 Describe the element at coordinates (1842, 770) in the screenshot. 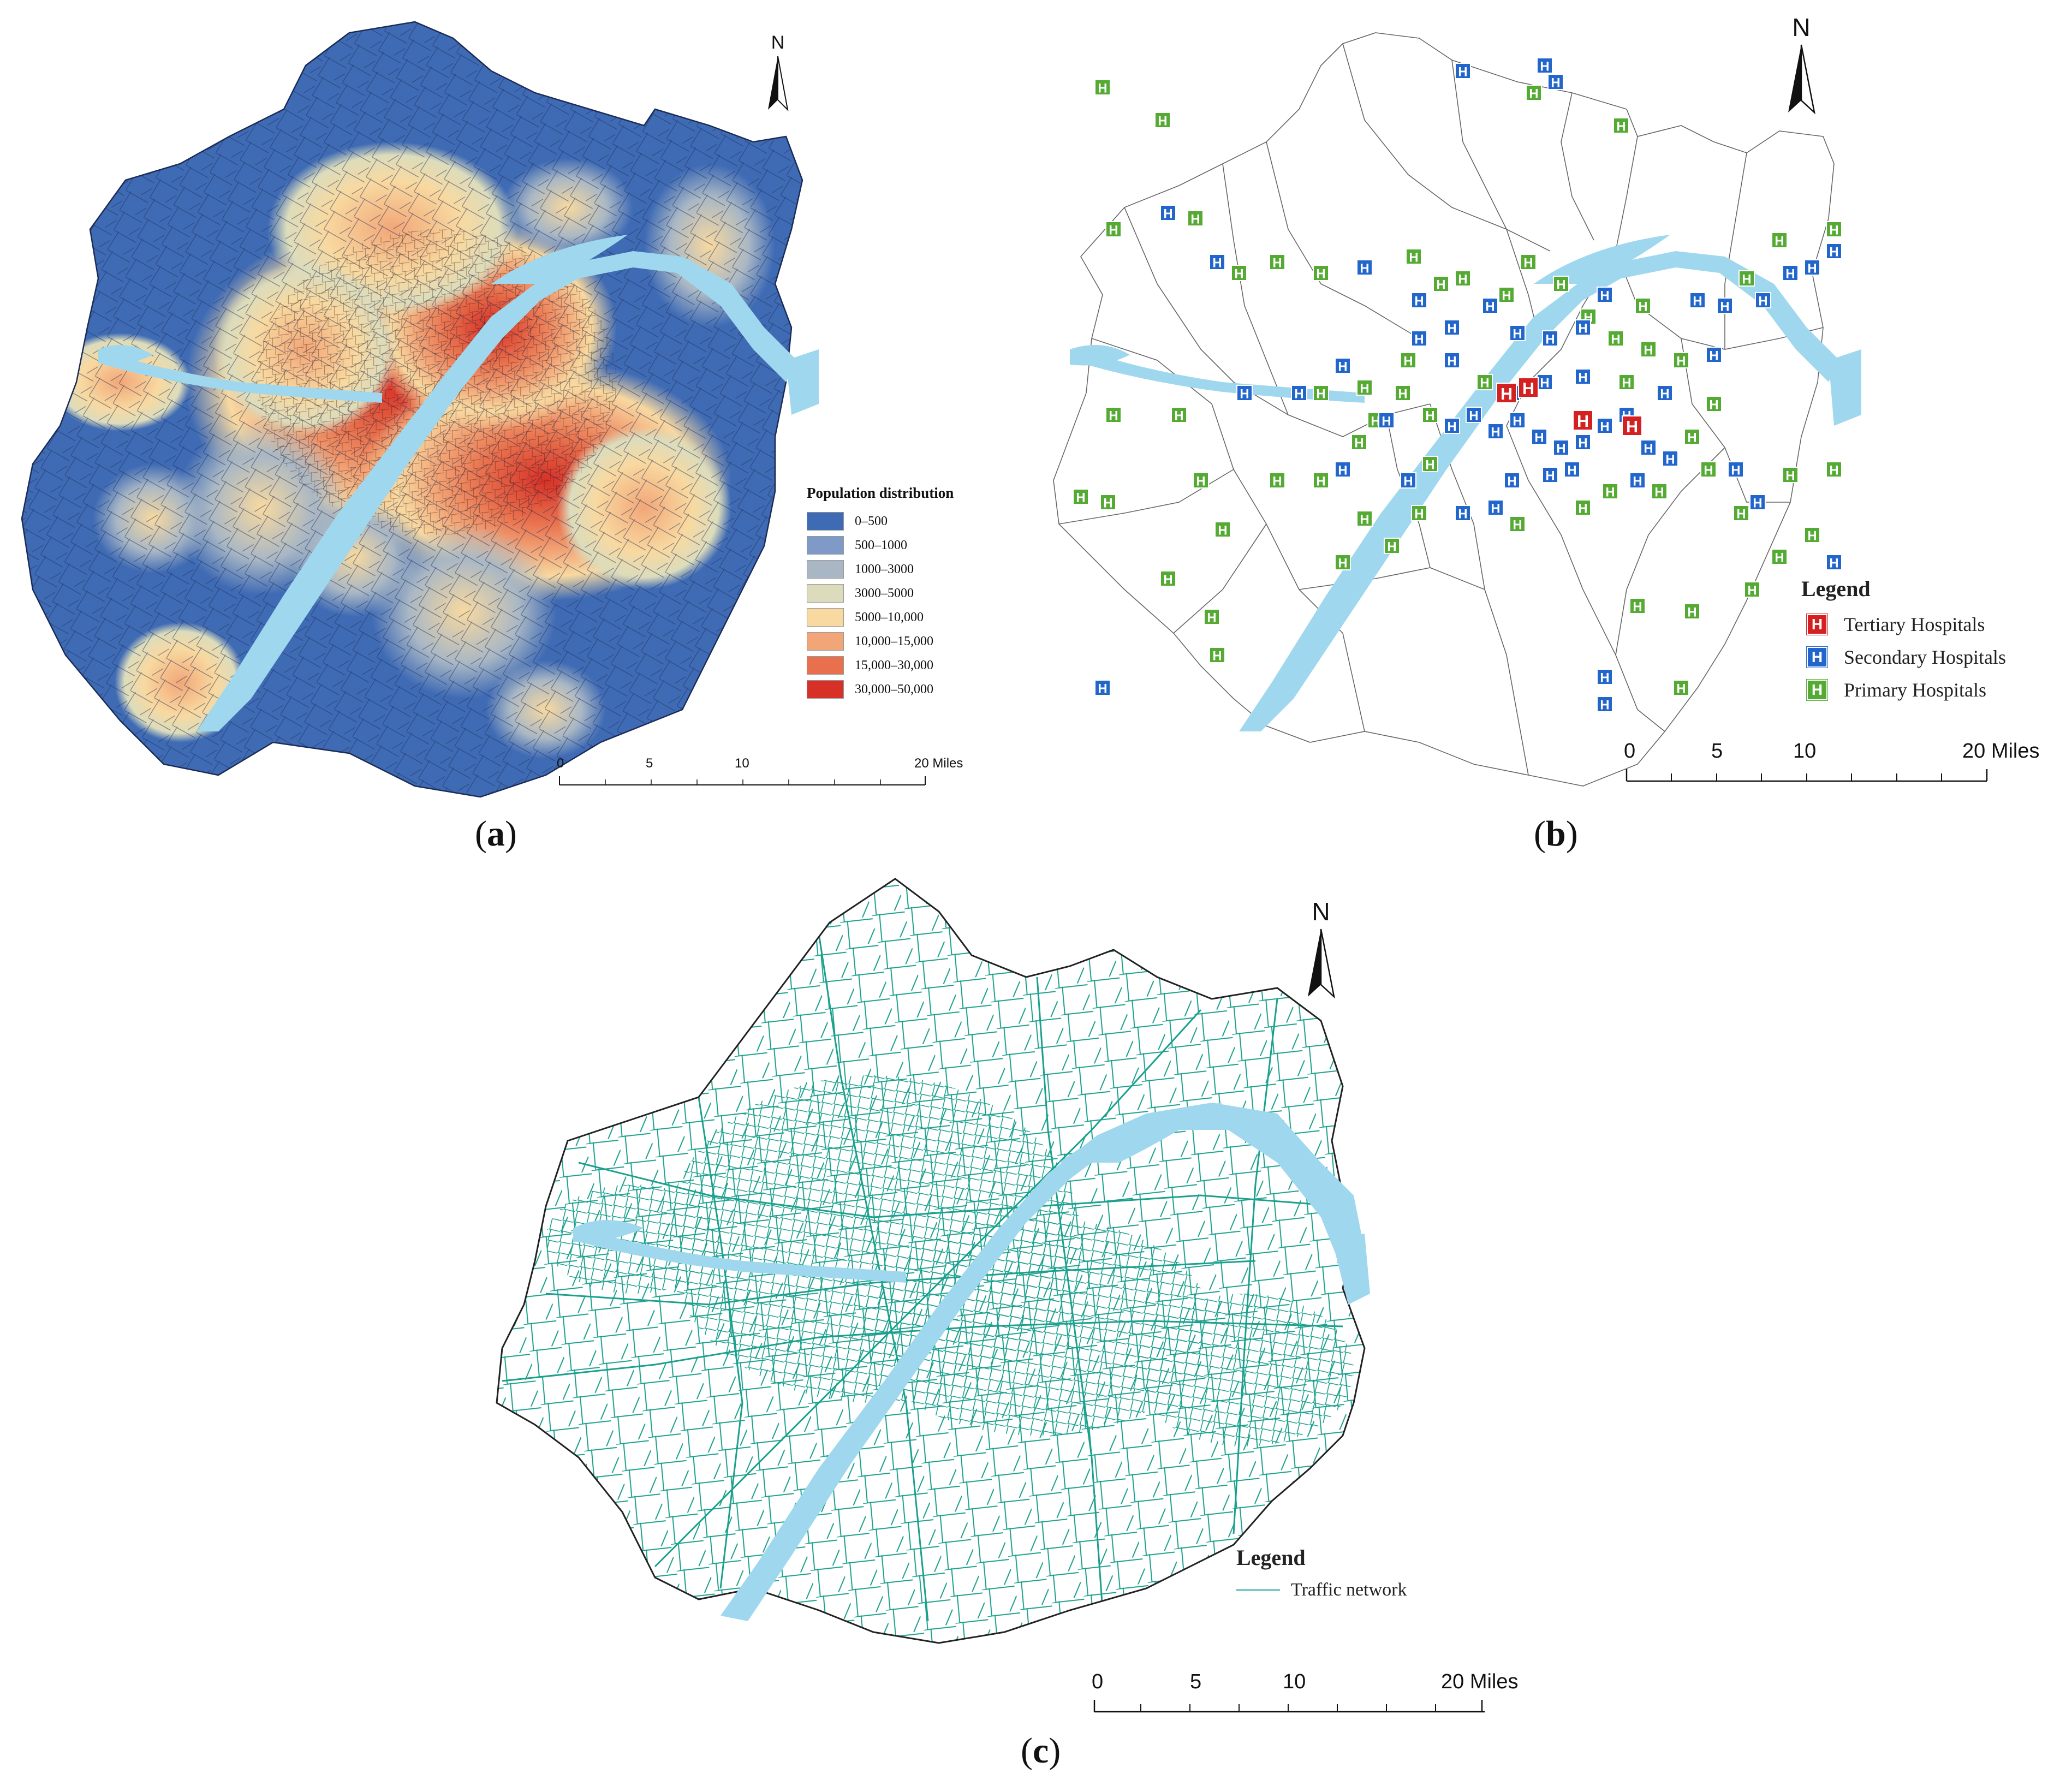

I see `scale-bar: 0 5 10 20 Miles` at that location.